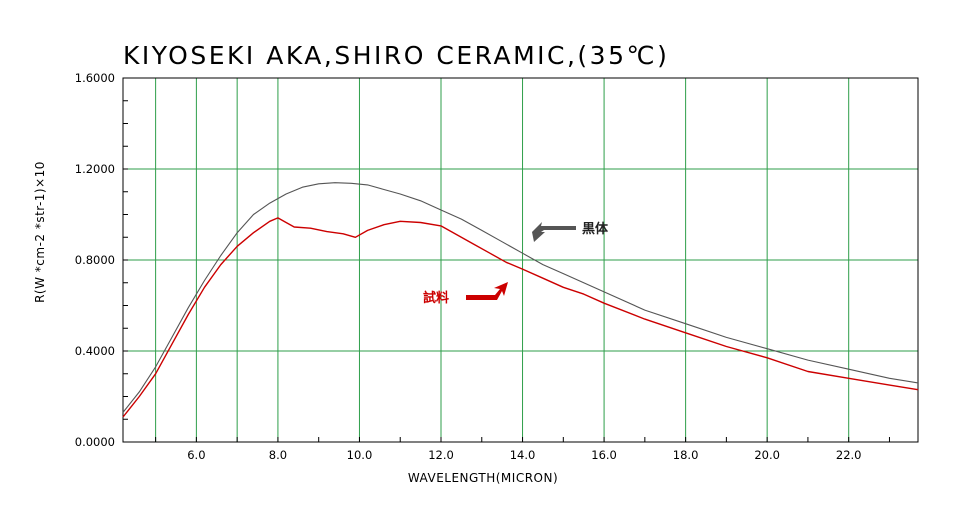  Describe the element at coordinates (849, 455) in the screenshot. I see `x-tick-label: 22.0` at that location.